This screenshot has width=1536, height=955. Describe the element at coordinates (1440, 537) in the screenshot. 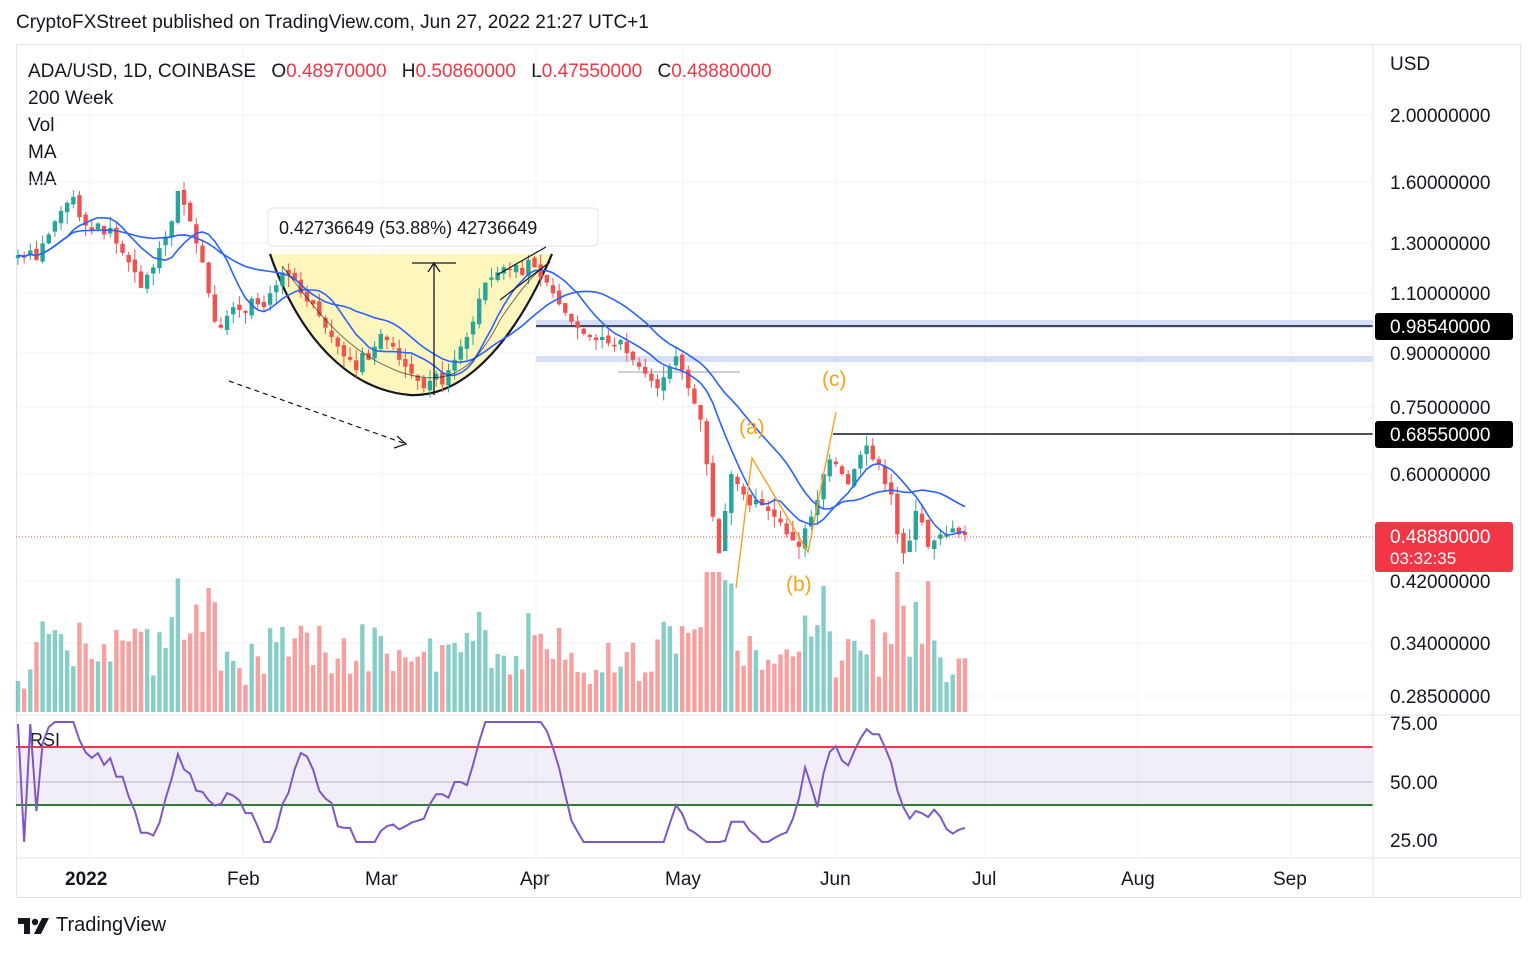

I see `current-price-label: 0.48880000` at that location.